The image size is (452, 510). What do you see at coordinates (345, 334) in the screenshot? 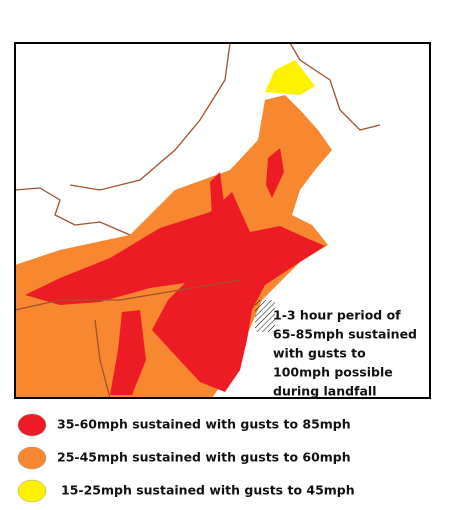
I see `annotation-line: 65-85mph sustained` at bounding box center [345, 334].